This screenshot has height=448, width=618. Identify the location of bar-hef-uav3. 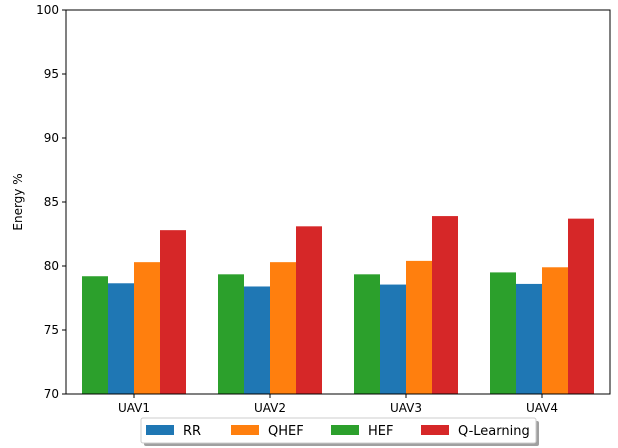
(367, 334).